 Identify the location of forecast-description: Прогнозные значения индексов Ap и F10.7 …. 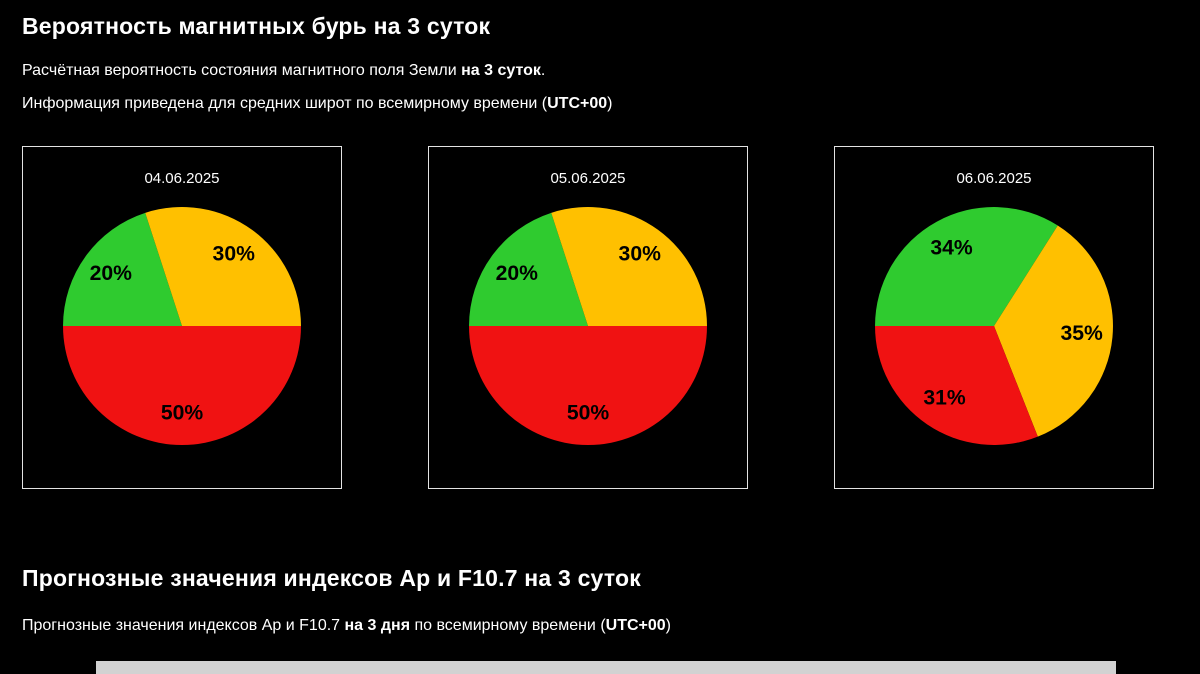
(346, 625).